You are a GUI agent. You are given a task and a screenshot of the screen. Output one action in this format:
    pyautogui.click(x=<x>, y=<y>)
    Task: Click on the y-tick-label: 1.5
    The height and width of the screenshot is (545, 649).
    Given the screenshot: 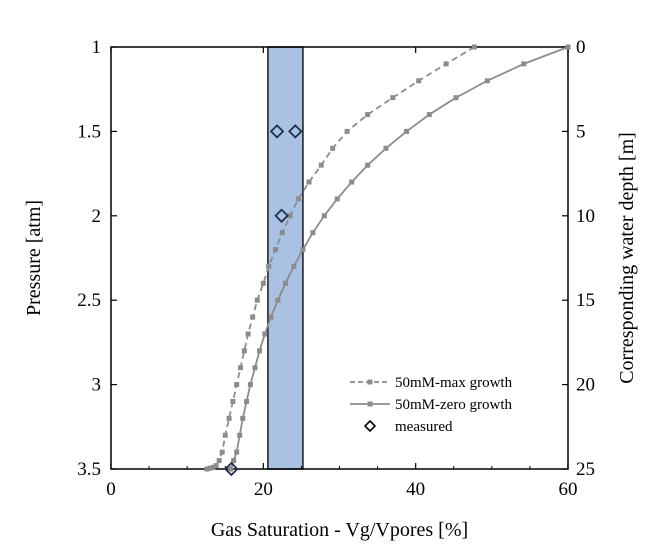 What is the action you would take?
    pyautogui.click(x=89, y=131)
    